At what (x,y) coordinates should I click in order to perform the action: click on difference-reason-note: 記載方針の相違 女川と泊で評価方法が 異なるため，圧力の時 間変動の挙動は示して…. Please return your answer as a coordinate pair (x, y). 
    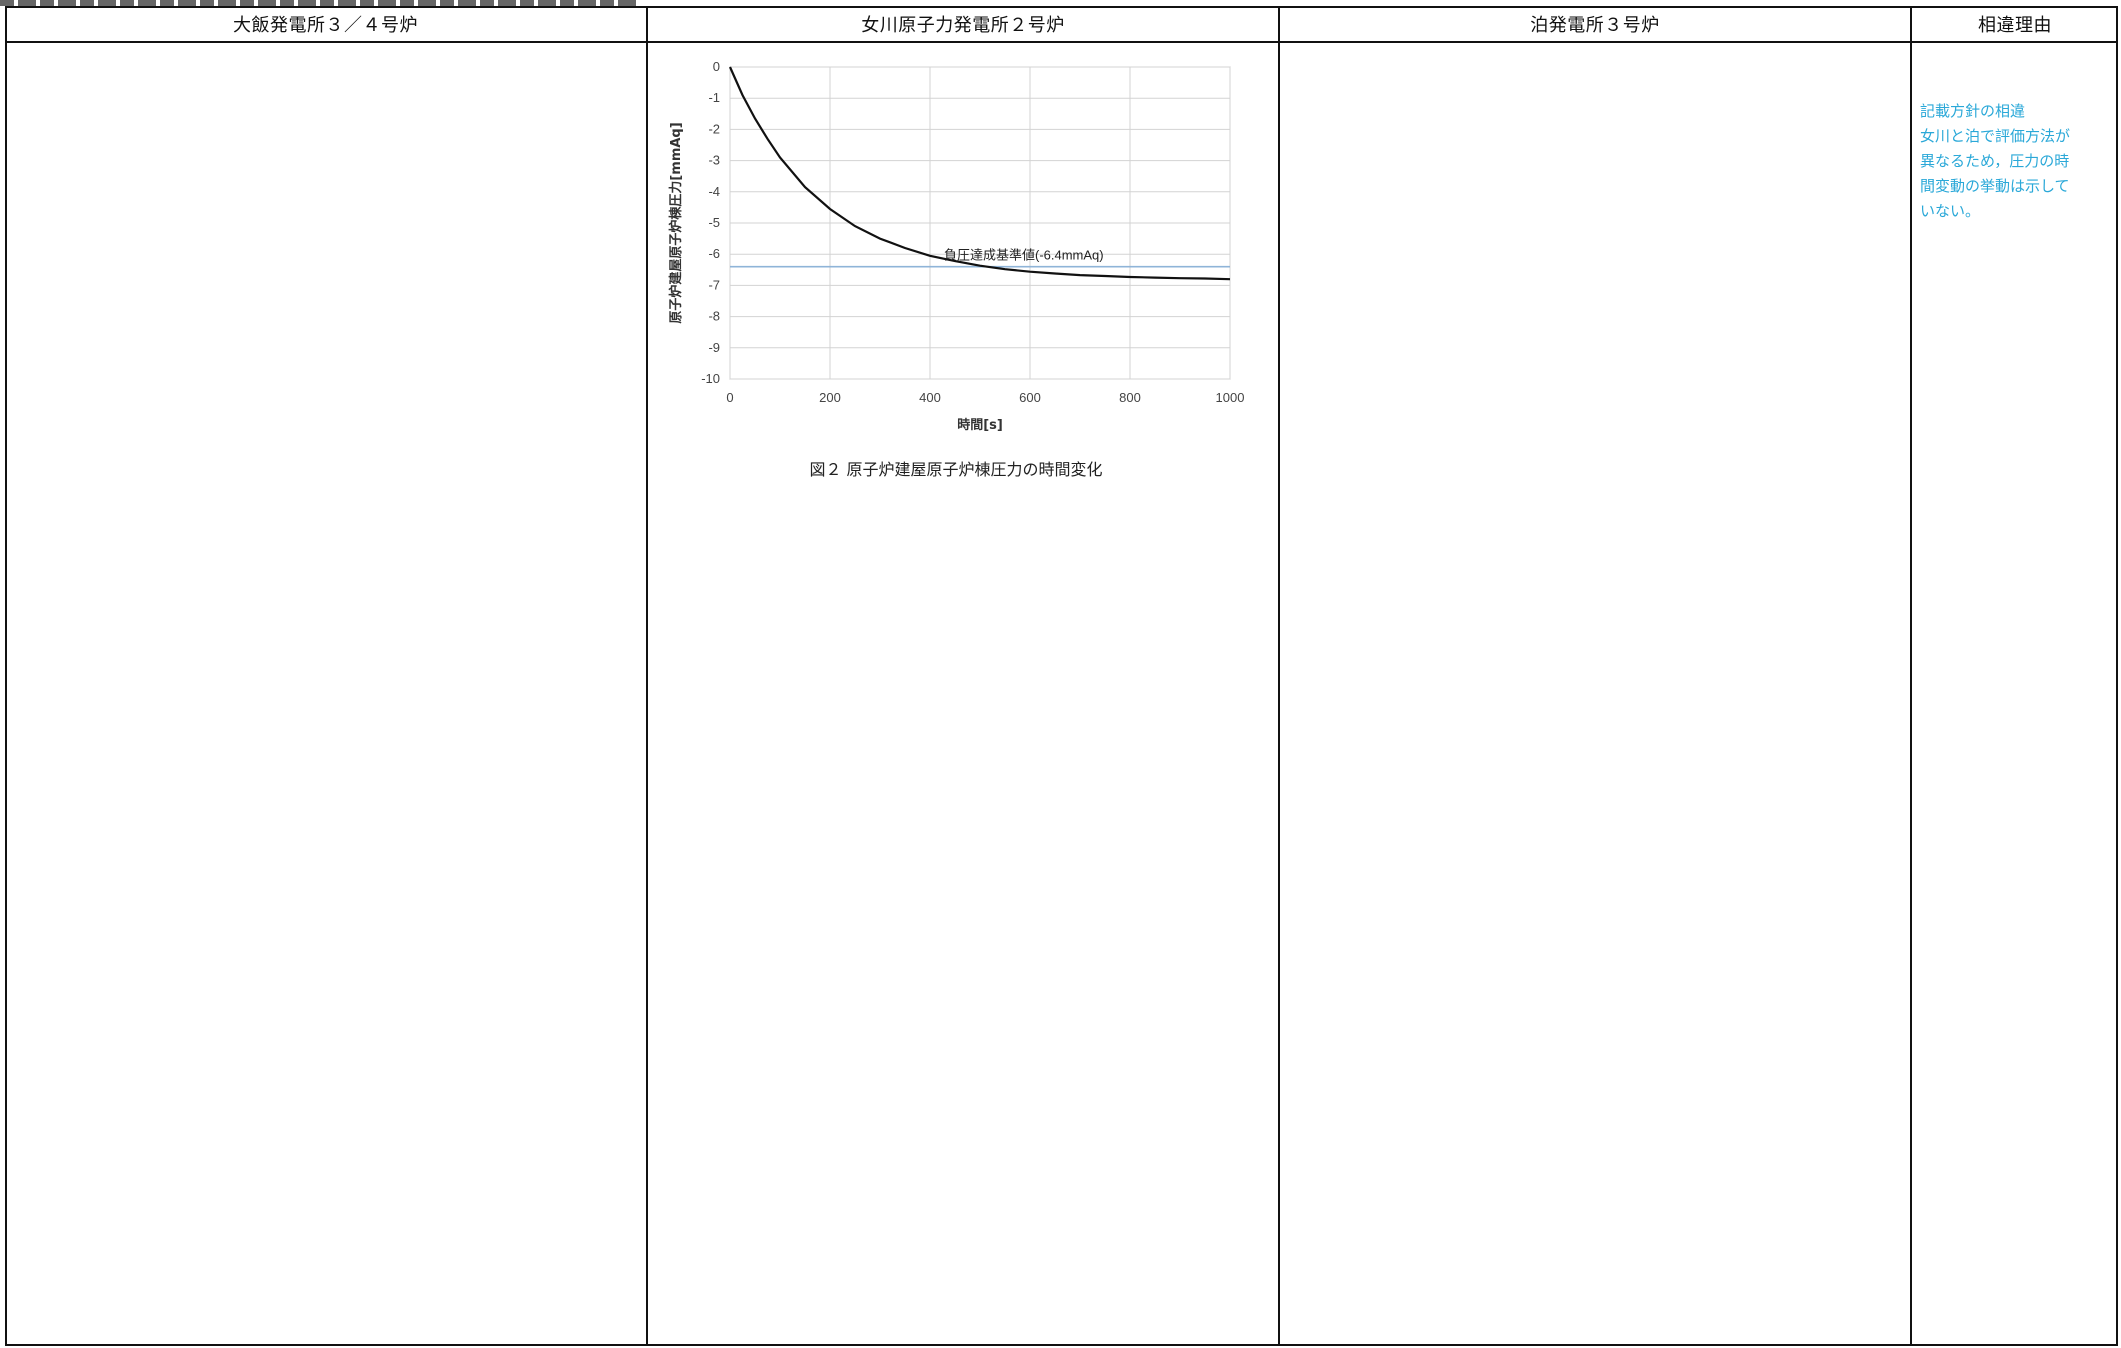
    Looking at the image, I should click on (1995, 161).